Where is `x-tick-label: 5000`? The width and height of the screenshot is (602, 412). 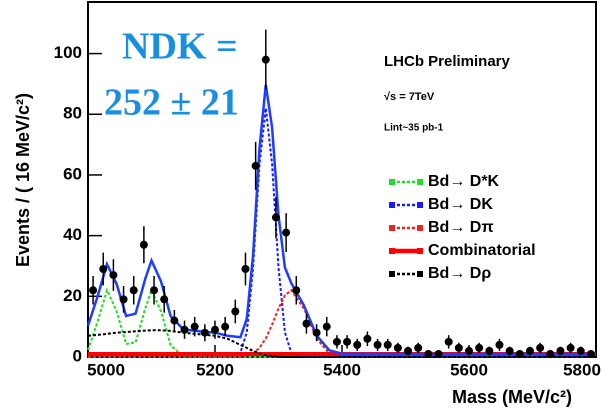
x-tick-label: 5000 is located at coordinates (106, 369).